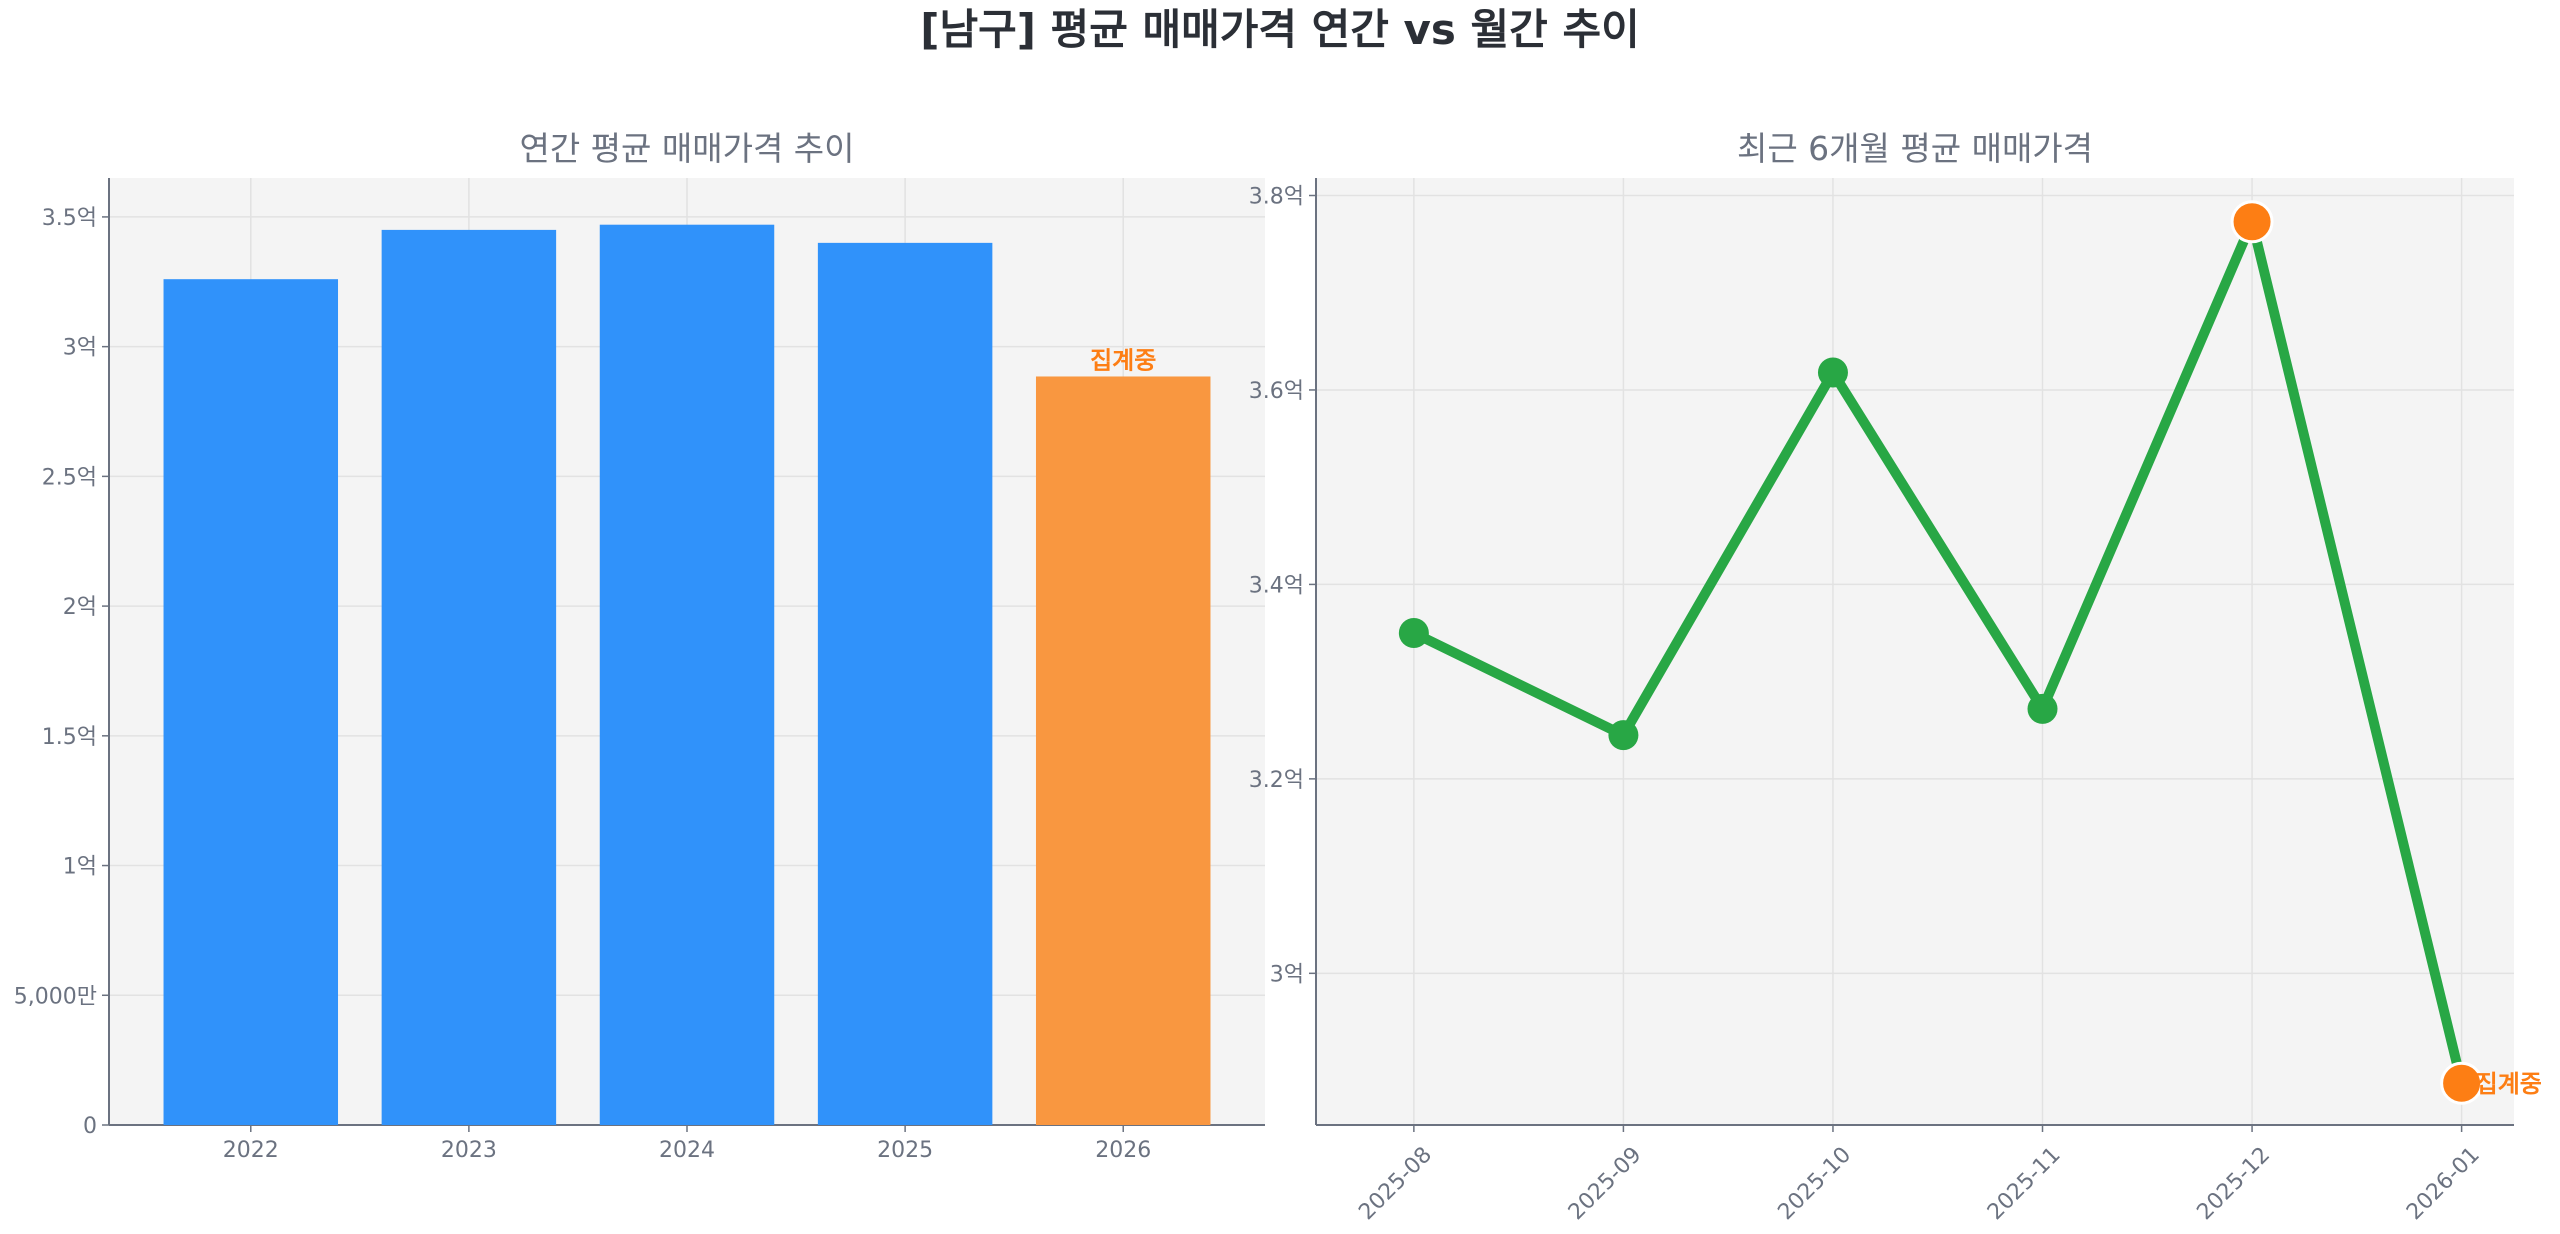 The image size is (2560, 1234). Describe the element at coordinates (2443, 1183) in the screenshot. I see `x-tick-label: 2026-01` at that location.